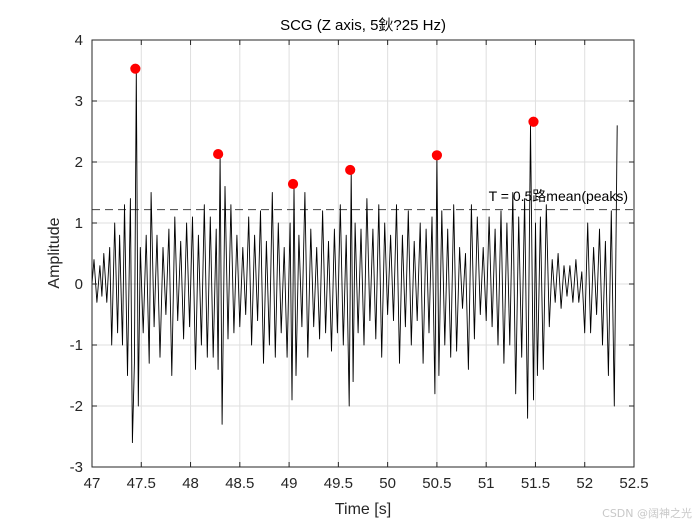 The height and width of the screenshot is (525, 700). Describe the element at coordinates (239, 483) in the screenshot. I see `x-tick-label: 48.5` at that location.